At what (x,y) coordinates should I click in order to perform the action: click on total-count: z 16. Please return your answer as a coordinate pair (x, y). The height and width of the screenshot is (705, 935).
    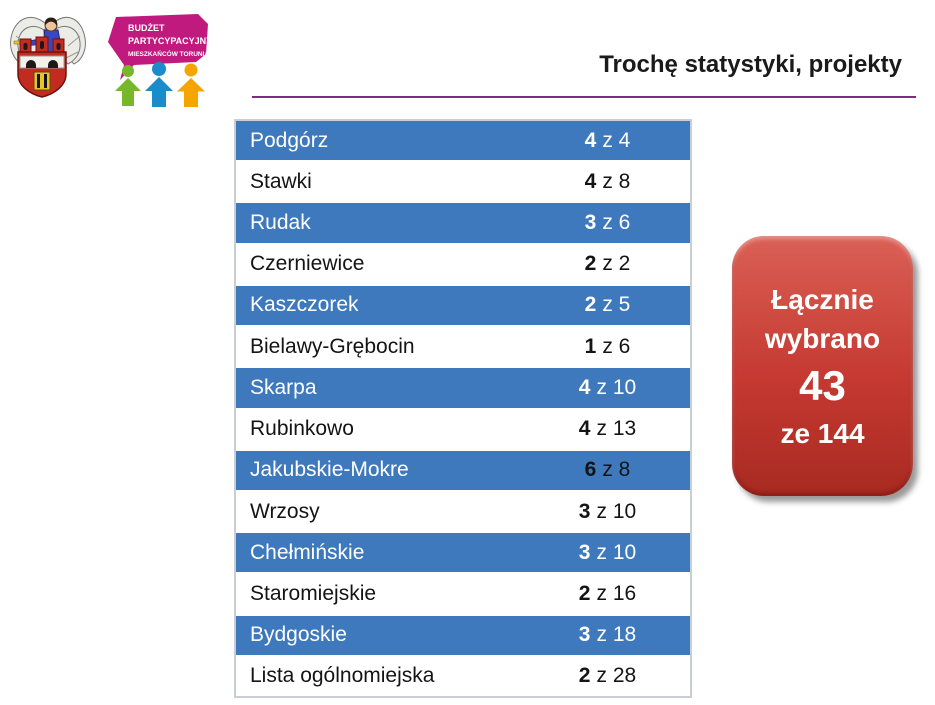
    Looking at the image, I should click on (616, 594).